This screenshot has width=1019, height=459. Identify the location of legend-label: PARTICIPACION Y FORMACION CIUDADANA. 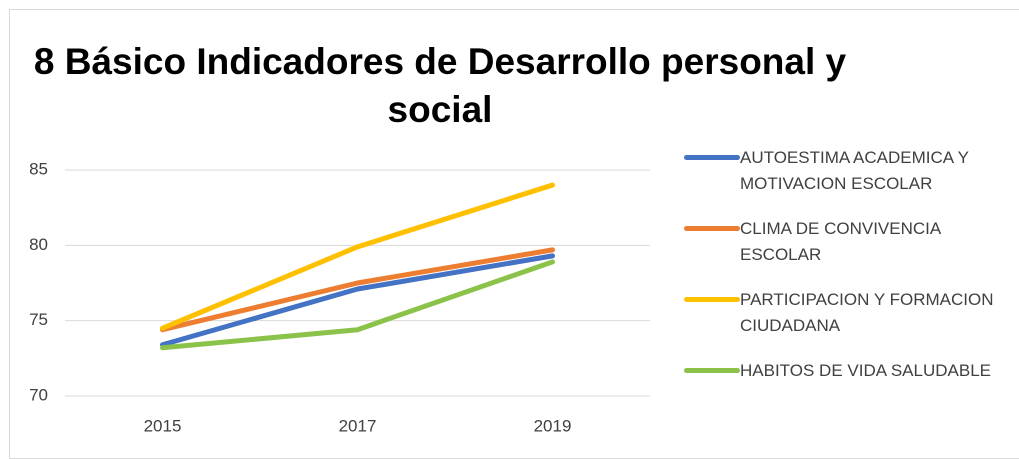
(867, 312).